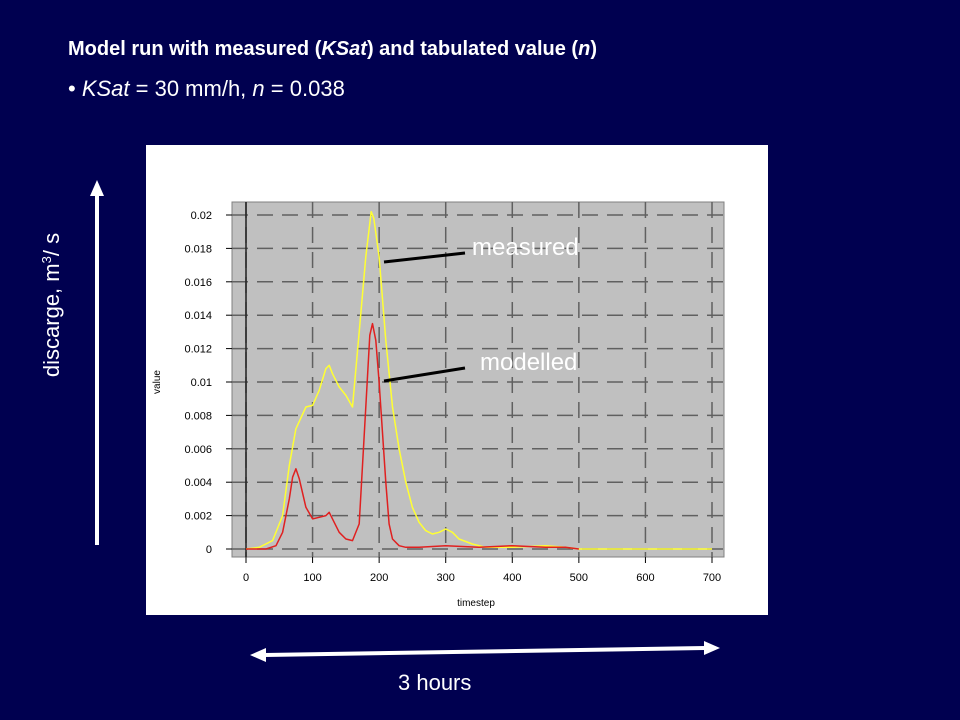  I want to click on x-tick-label: 400, so click(512, 578).